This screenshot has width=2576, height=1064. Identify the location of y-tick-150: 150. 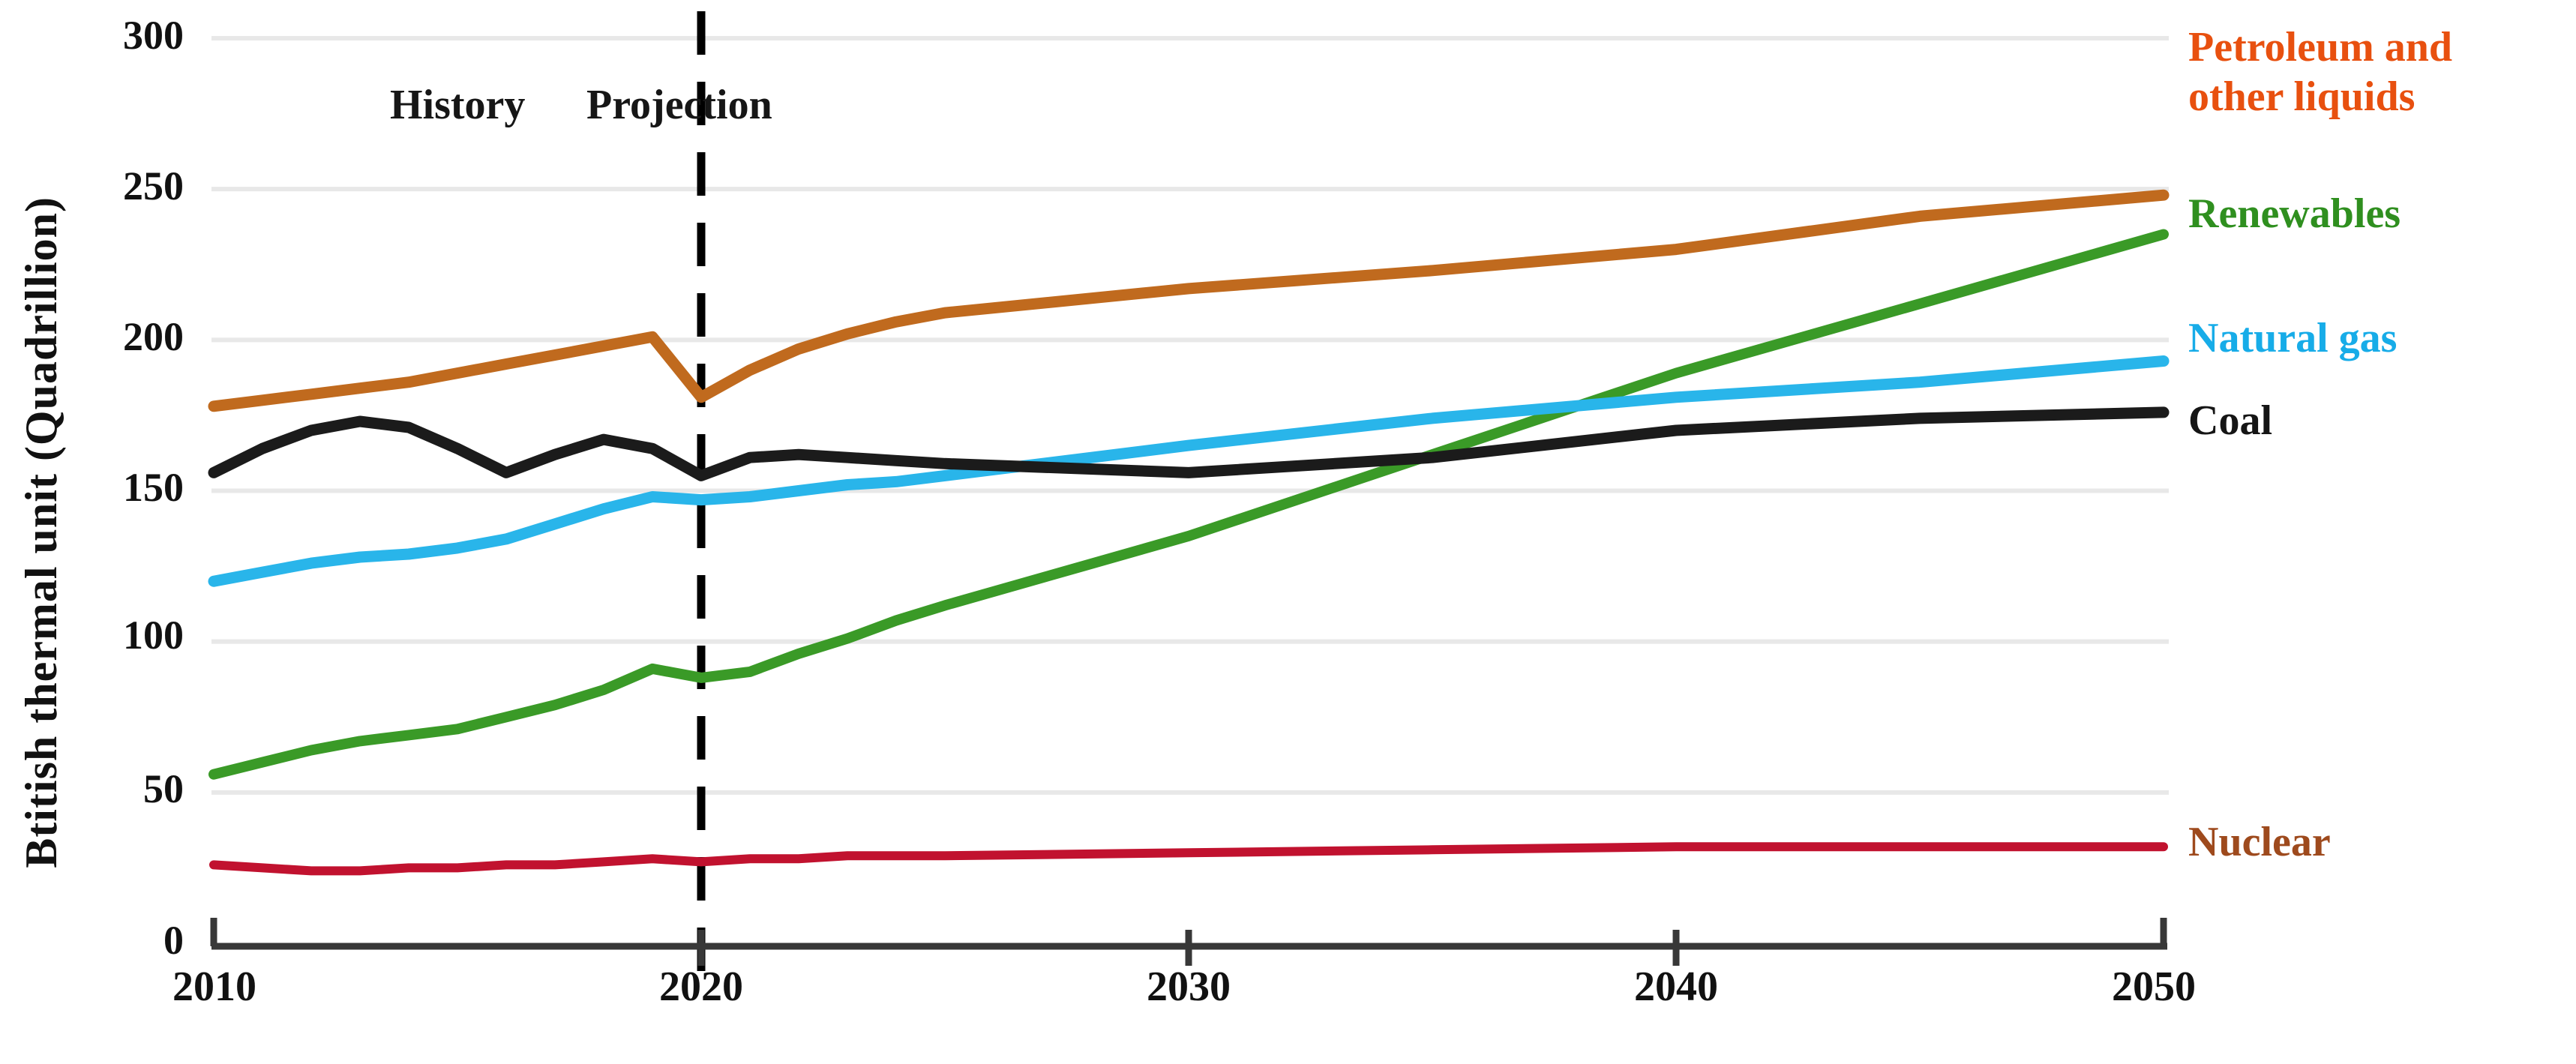
(154, 487).